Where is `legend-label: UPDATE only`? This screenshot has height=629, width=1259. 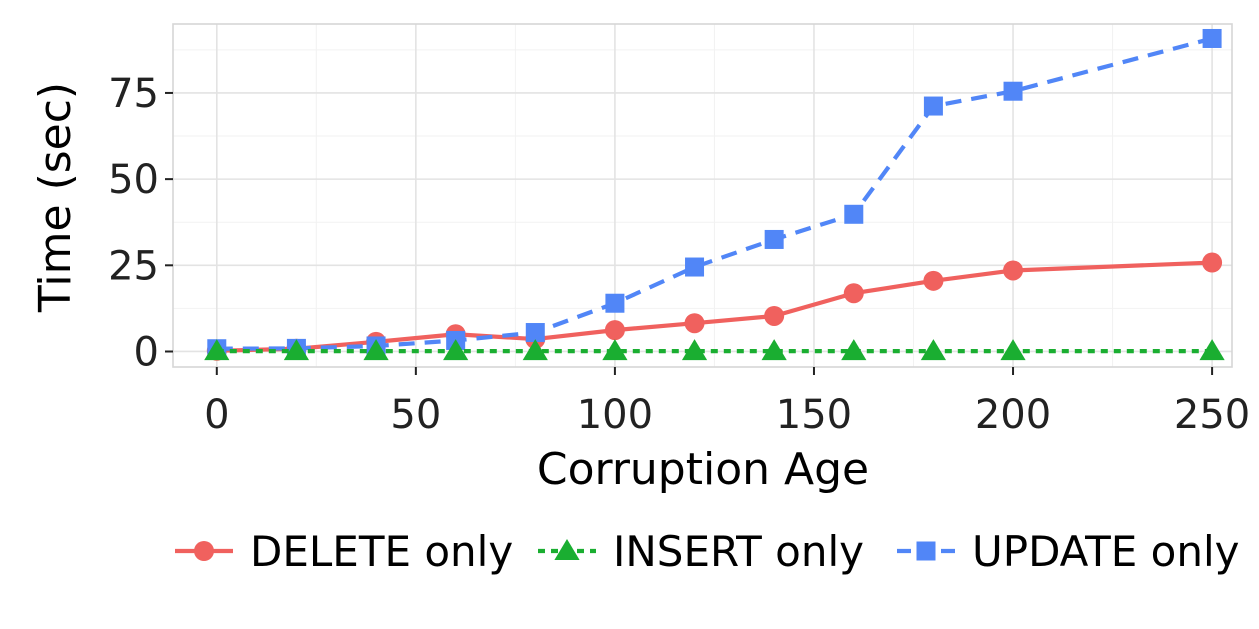 legend-label: UPDATE only is located at coordinates (1106, 551).